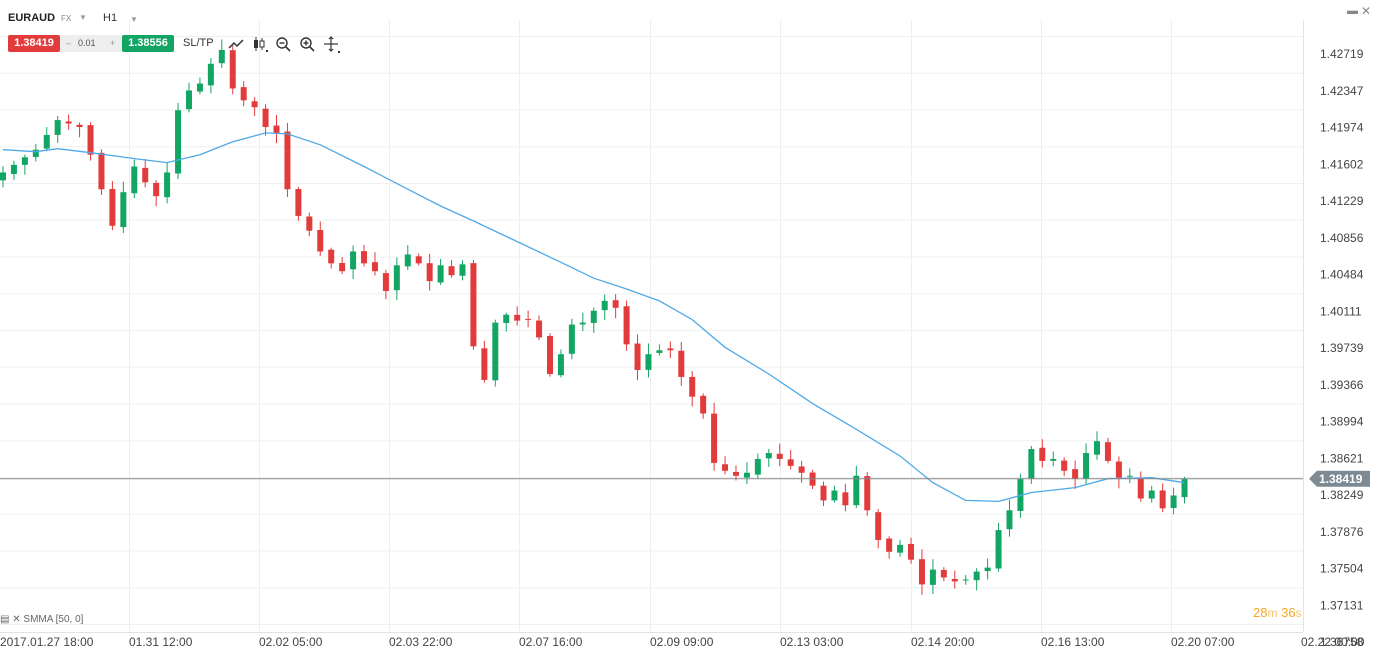 The height and width of the screenshot is (659, 1377). Describe the element at coordinates (32, 18) in the screenshot. I see `symbol-selector: EURAUD` at that location.